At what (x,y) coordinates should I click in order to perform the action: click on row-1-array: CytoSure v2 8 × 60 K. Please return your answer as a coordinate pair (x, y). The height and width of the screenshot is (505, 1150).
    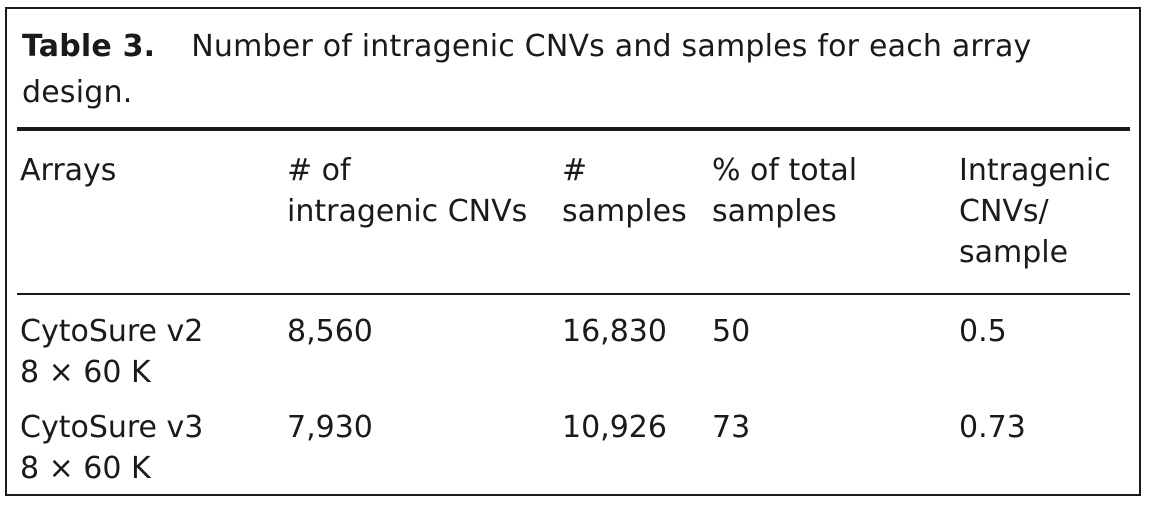
    Looking at the image, I should click on (112, 352).